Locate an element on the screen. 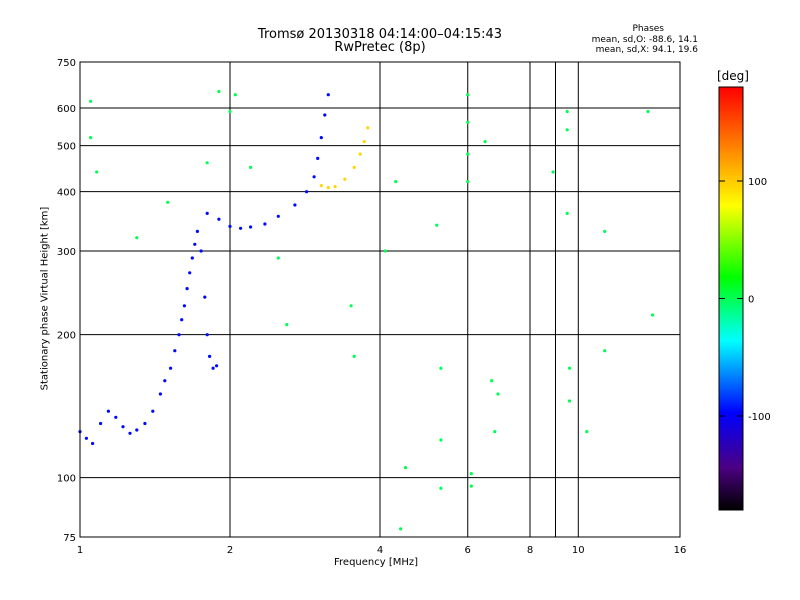  x-tick-label: 4 is located at coordinates (380, 550).